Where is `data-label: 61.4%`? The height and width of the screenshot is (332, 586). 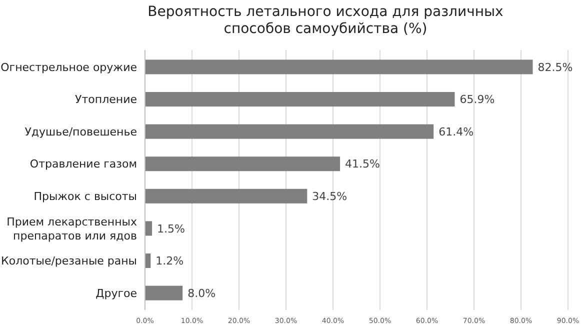
data-label: 61.4% is located at coordinates (456, 131).